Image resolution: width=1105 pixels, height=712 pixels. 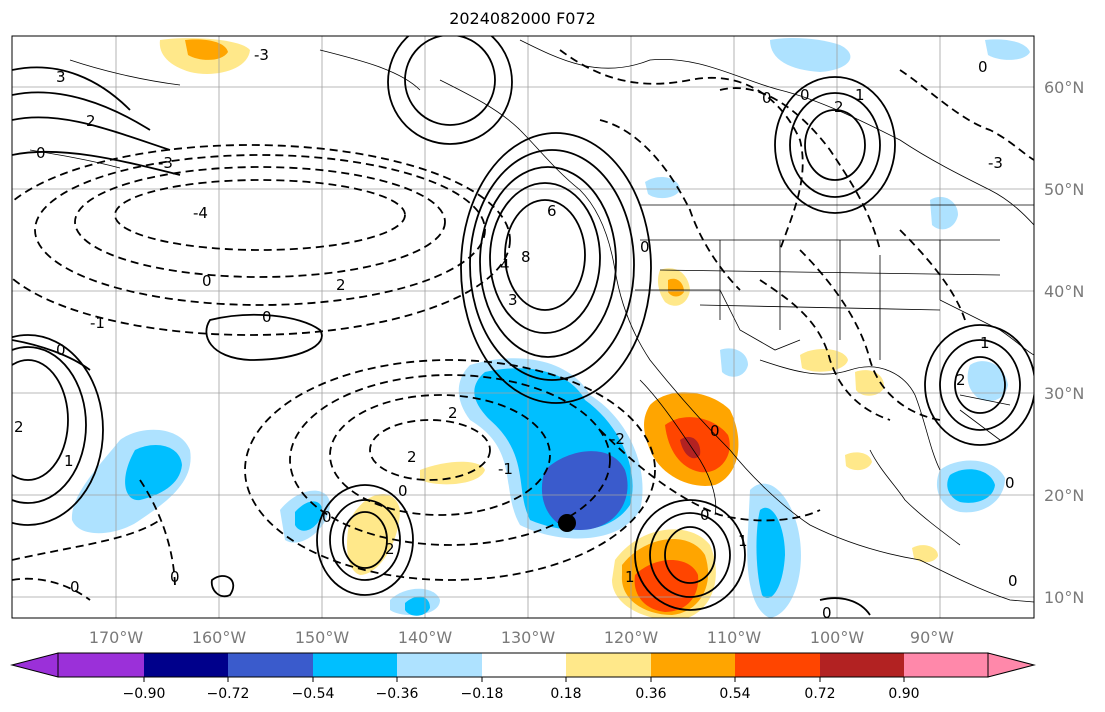 What do you see at coordinates (200, 213) in the screenshot?
I see `contour-label: -4` at bounding box center [200, 213].